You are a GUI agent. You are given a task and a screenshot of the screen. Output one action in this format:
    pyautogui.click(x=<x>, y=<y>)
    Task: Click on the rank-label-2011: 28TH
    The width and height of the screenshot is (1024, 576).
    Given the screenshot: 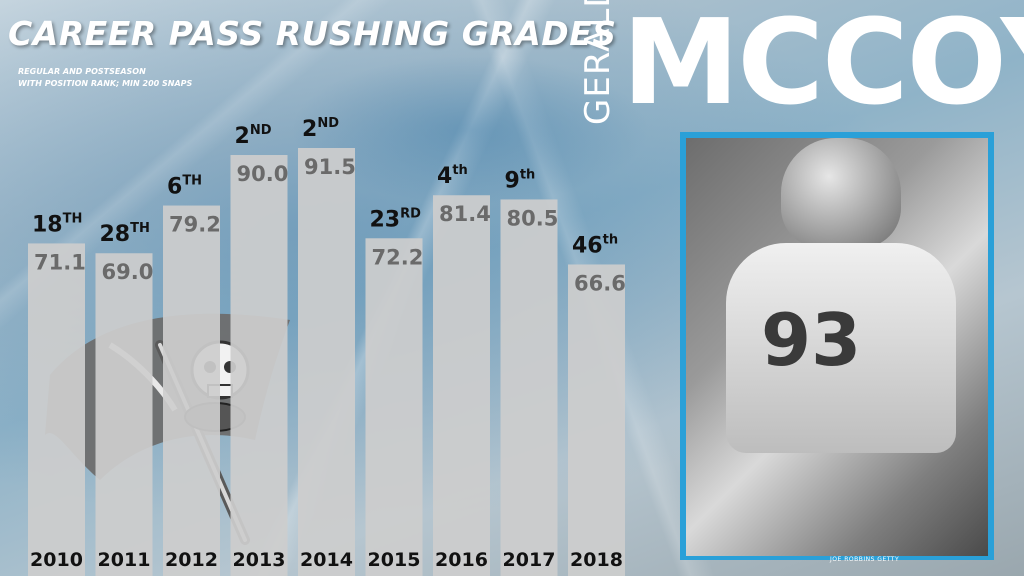 What is the action you would take?
    pyautogui.click(x=125, y=234)
    